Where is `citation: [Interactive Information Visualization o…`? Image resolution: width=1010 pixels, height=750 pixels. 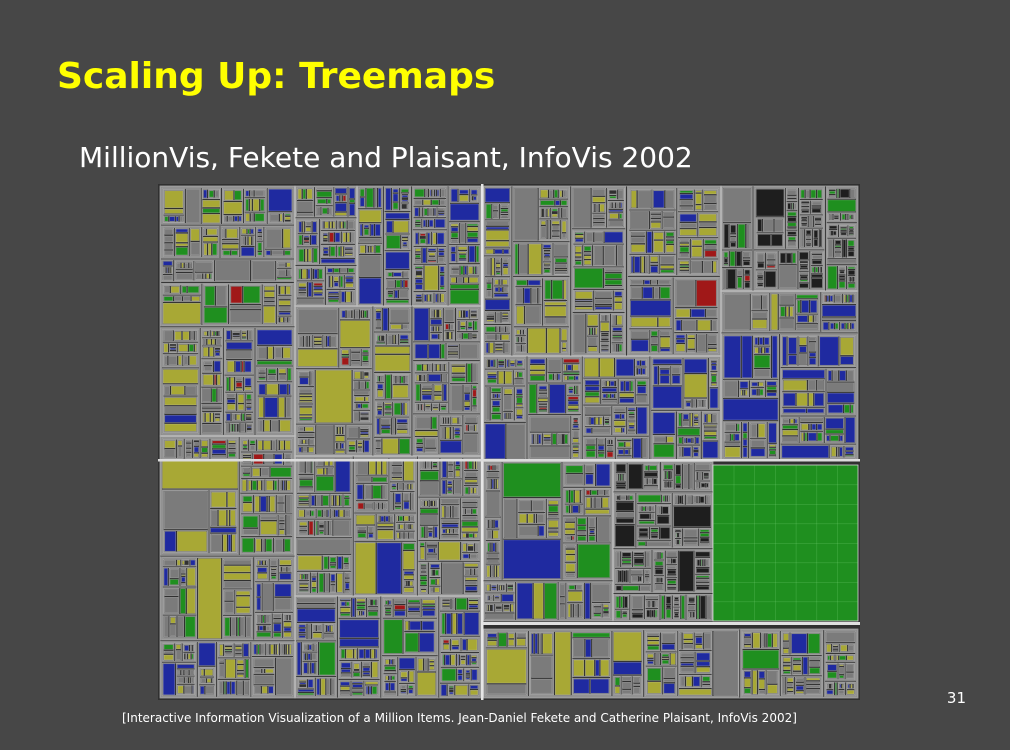 citation: [Interactive Information Visualization o… is located at coordinates (459, 718).